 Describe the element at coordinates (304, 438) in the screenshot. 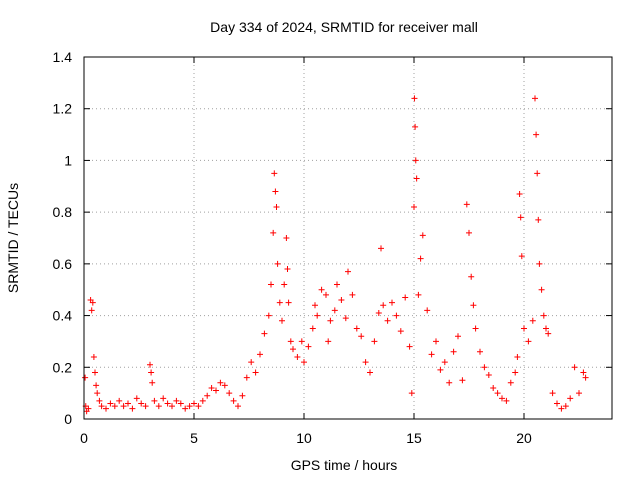

I see `x-tick-label: 10` at that location.